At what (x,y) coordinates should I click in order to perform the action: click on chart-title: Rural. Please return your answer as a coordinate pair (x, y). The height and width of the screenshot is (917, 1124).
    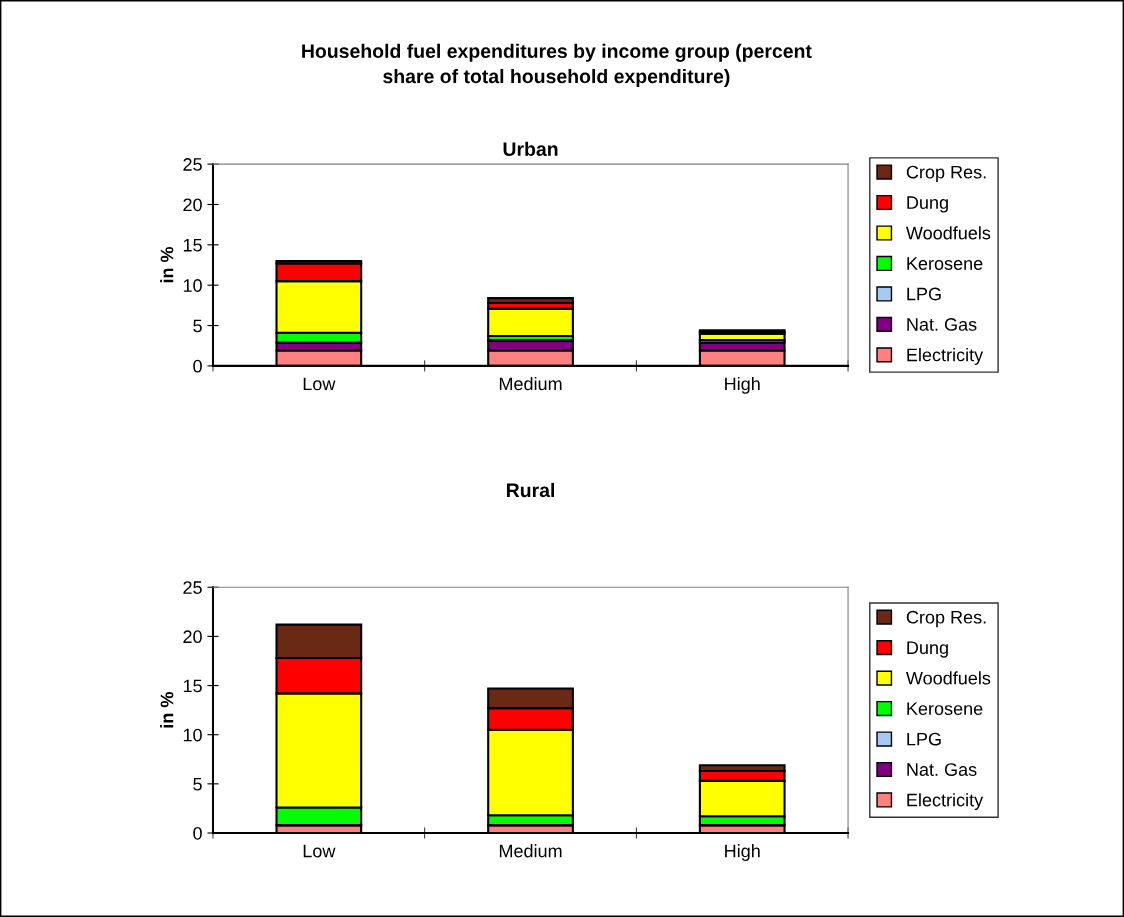
    Looking at the image, I should click on (530, 490).